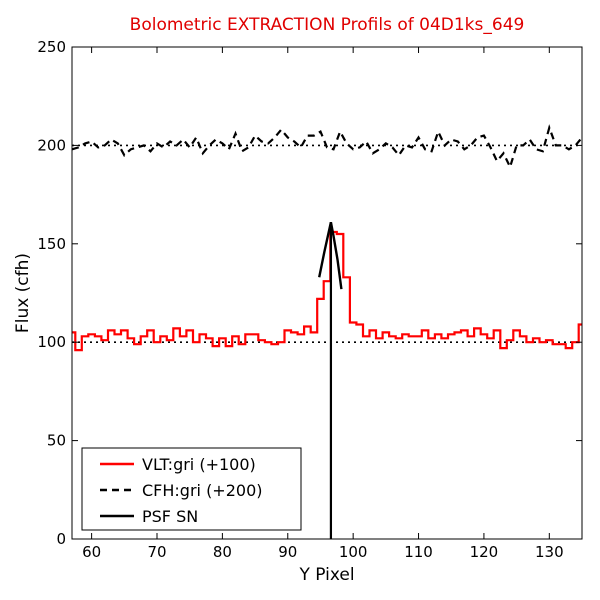  I want to click on y-tick-label: 100, so click(51, 342).